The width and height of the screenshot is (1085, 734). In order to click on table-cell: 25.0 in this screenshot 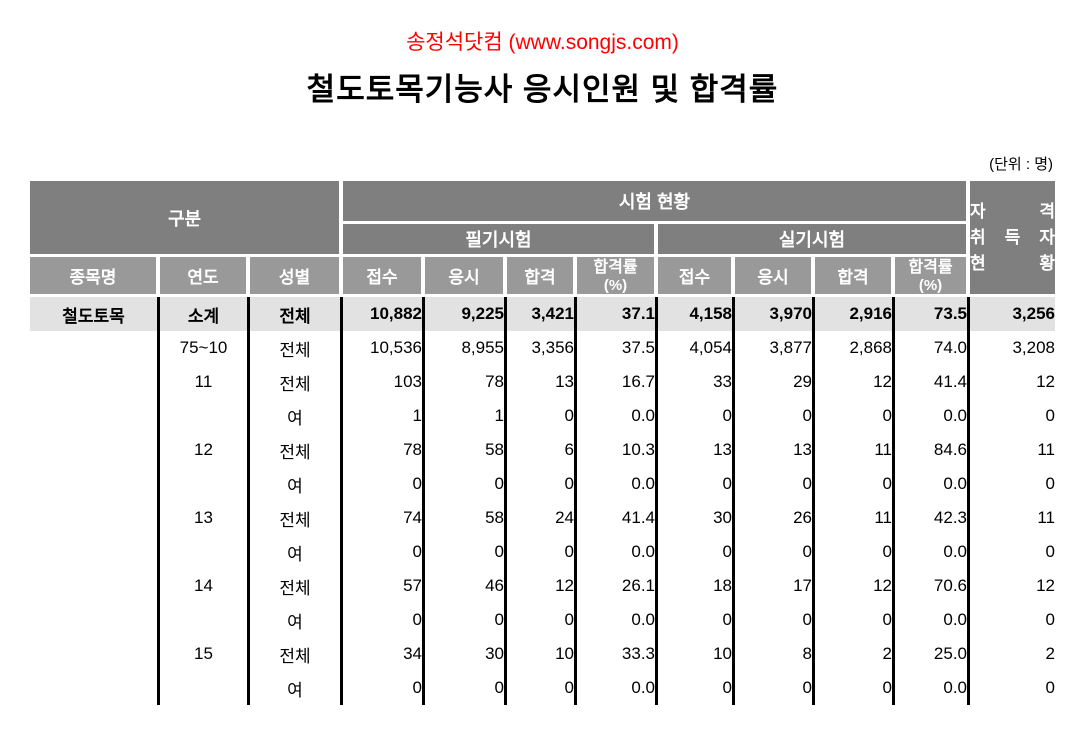, I will do `click(932, 654)`.